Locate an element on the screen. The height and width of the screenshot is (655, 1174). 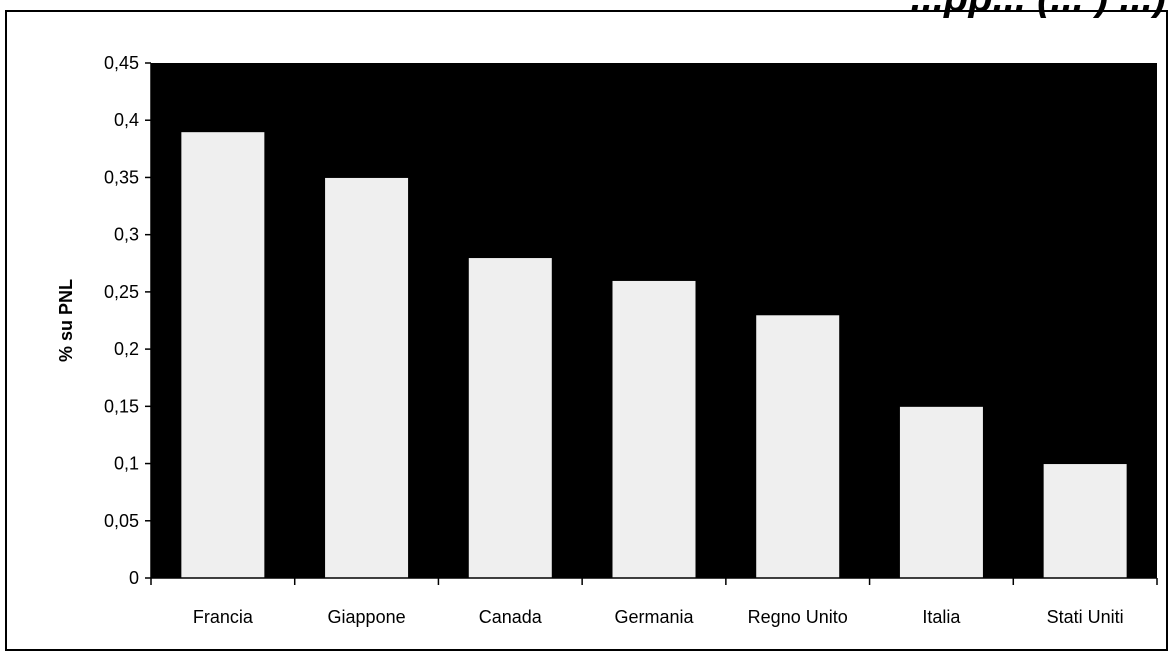
bar-canada is located at coordinates (510, 418).